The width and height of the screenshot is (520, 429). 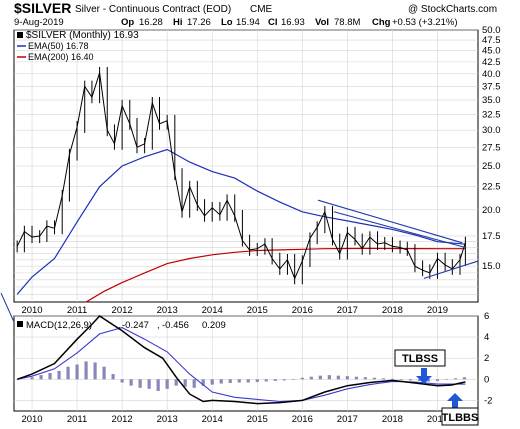 What do you see at coordinates (31, 419) in the screenshot?
I see `macd-x-tick-label: 2010` at bounding box center [31, 419].